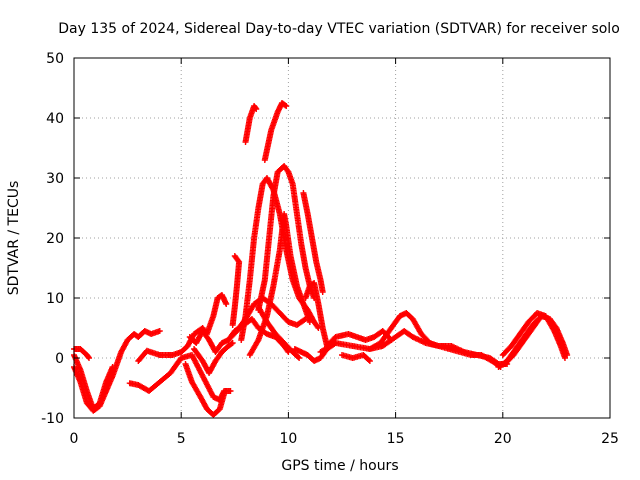  What do you see at coordinates (503, 439) in the screenshot?
I see `x-tick-label: 20` at bounding box center [503, 439].